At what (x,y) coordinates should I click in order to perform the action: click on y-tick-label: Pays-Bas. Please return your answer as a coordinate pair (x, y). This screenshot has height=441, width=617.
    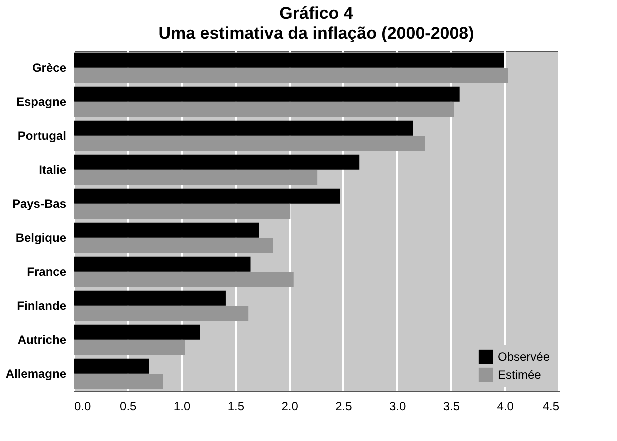
    Looking at the image, I should click on (39, 204).